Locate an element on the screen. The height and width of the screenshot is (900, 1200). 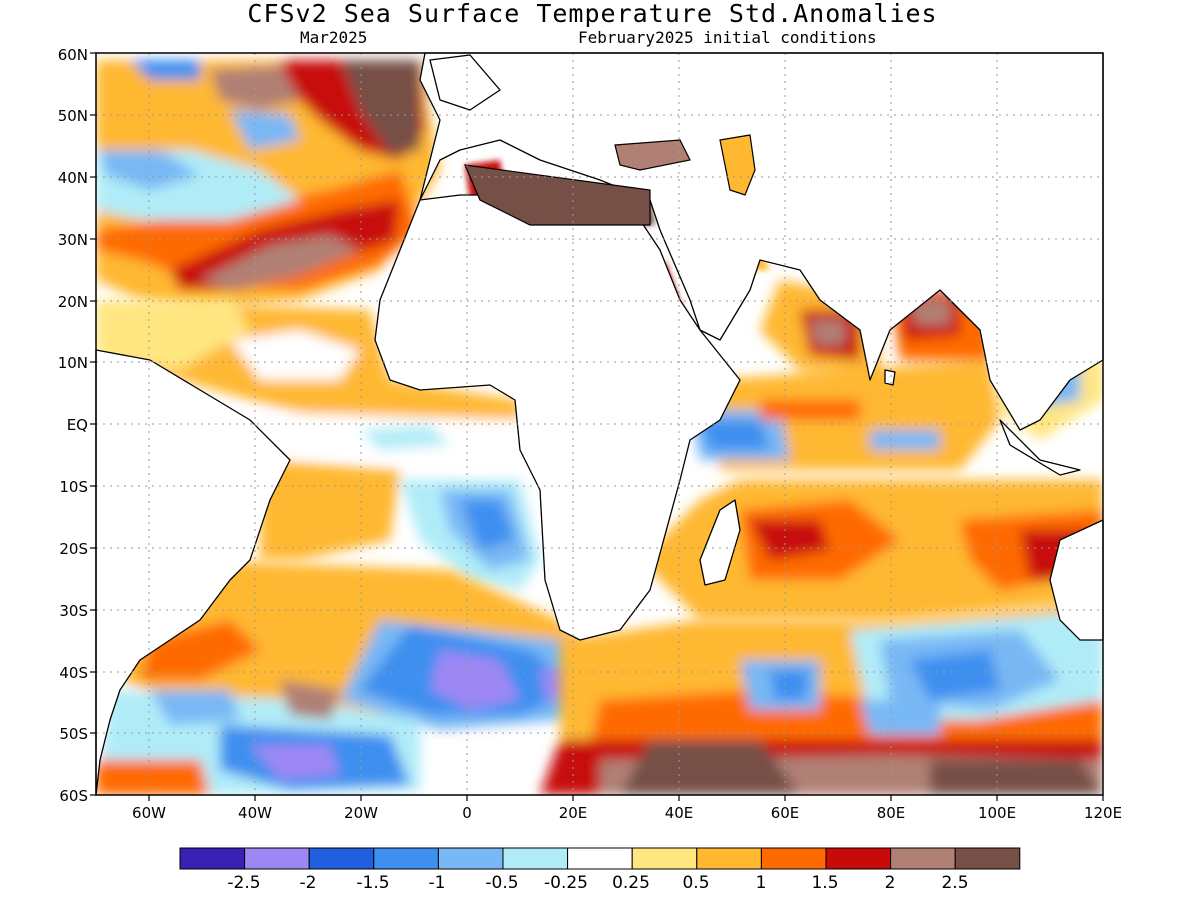
lon-label: 60E is located at coordinates (785, 813).